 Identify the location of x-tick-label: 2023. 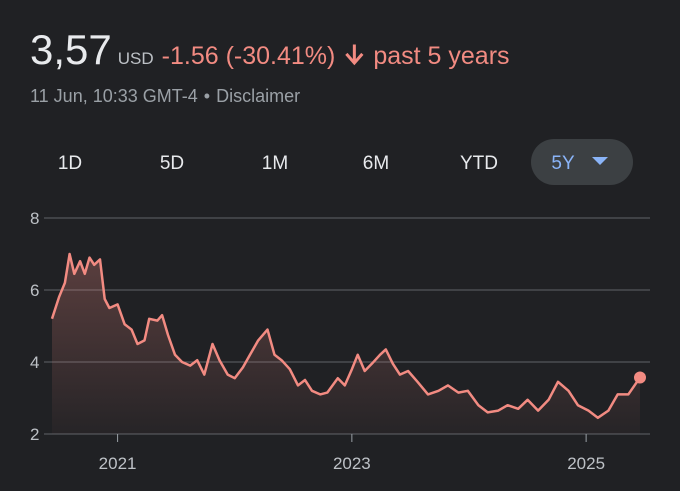
(352, 463).